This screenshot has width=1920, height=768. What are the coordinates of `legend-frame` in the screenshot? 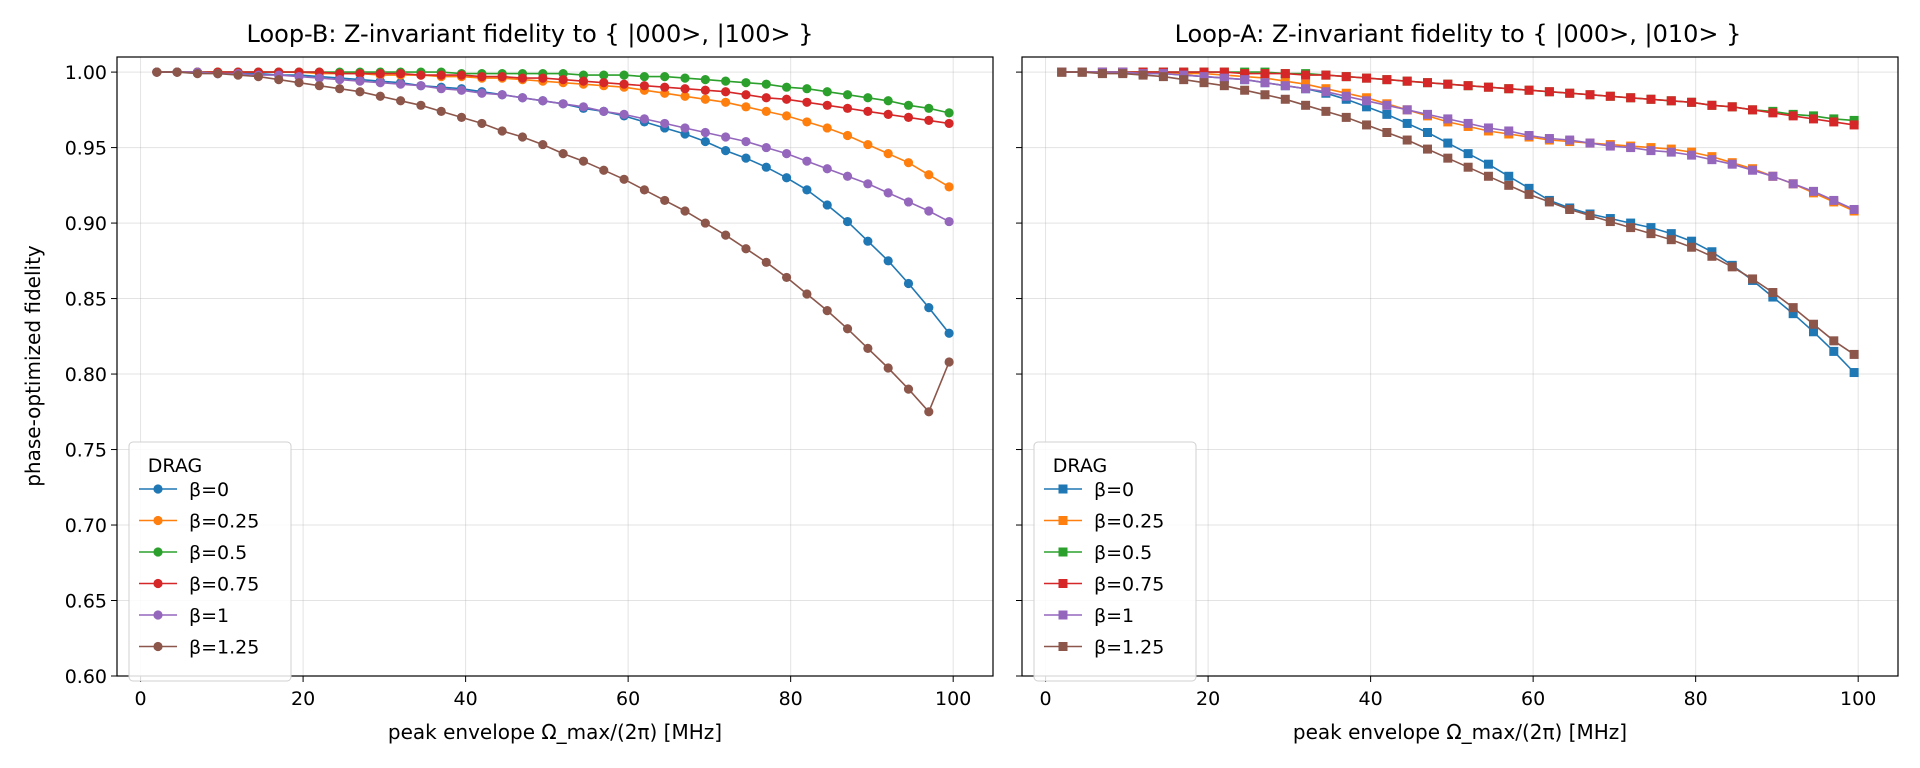 It's located at (1115, 561).